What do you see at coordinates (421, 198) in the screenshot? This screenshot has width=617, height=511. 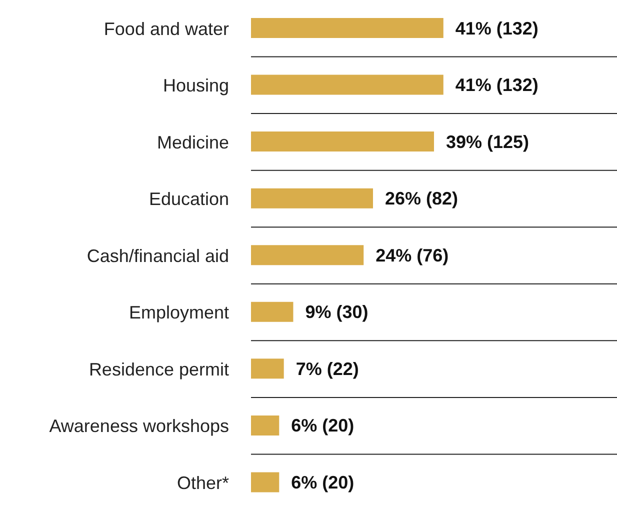 I see `data-label: 26% (82)` at bounding box center [421, 198].